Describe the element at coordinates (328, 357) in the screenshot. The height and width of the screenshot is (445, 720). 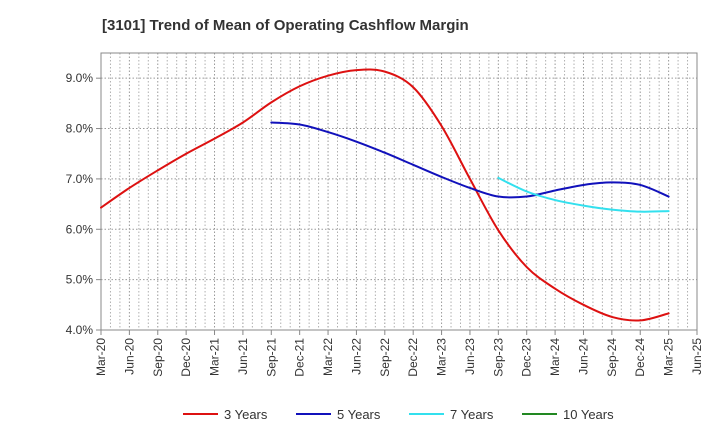
I see `x-tick-label: Mar-22` at that location.